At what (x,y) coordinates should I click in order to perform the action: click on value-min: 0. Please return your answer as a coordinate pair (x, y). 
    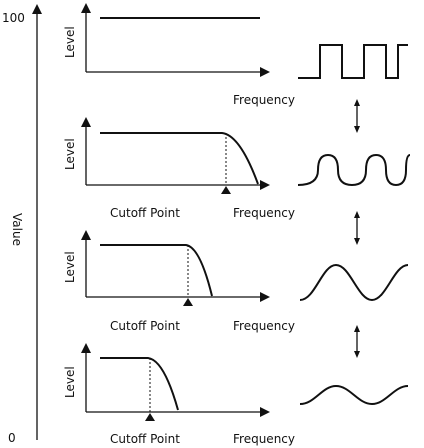
    Looking at the image, I should click on (12, 438).